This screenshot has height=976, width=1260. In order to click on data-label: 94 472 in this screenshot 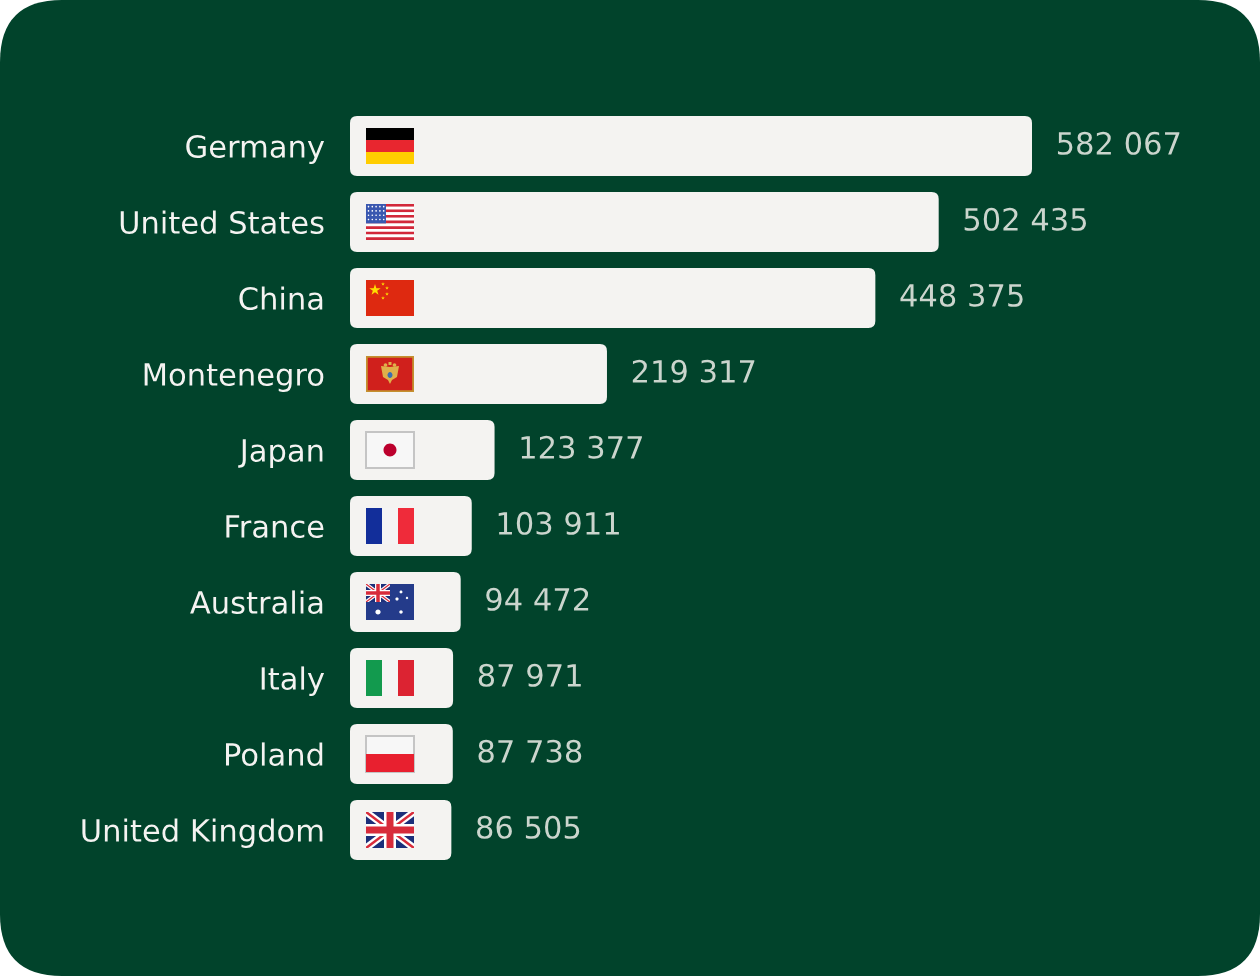, I will do `click(537, 599)`.